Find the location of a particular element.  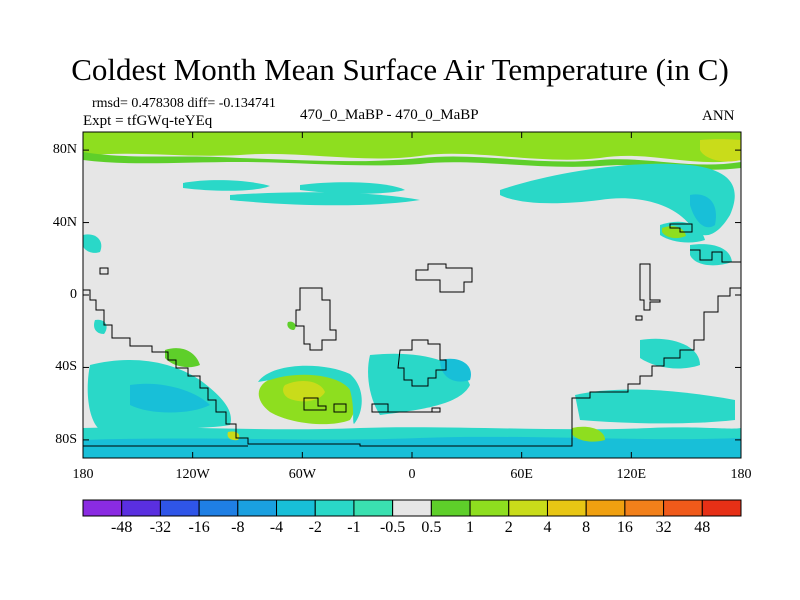

africa-south-cool is located at coordinates (455, 370).